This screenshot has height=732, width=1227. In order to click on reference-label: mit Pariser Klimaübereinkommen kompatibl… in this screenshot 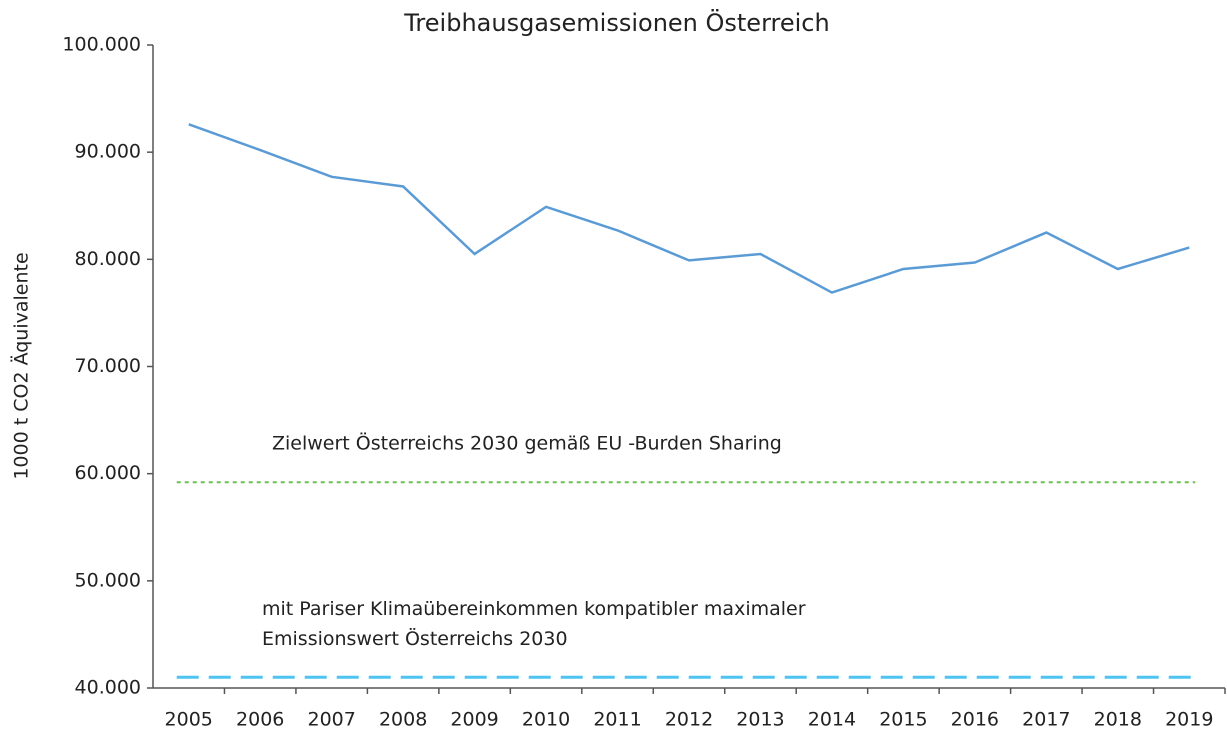, I will do `click(534, 609)`.